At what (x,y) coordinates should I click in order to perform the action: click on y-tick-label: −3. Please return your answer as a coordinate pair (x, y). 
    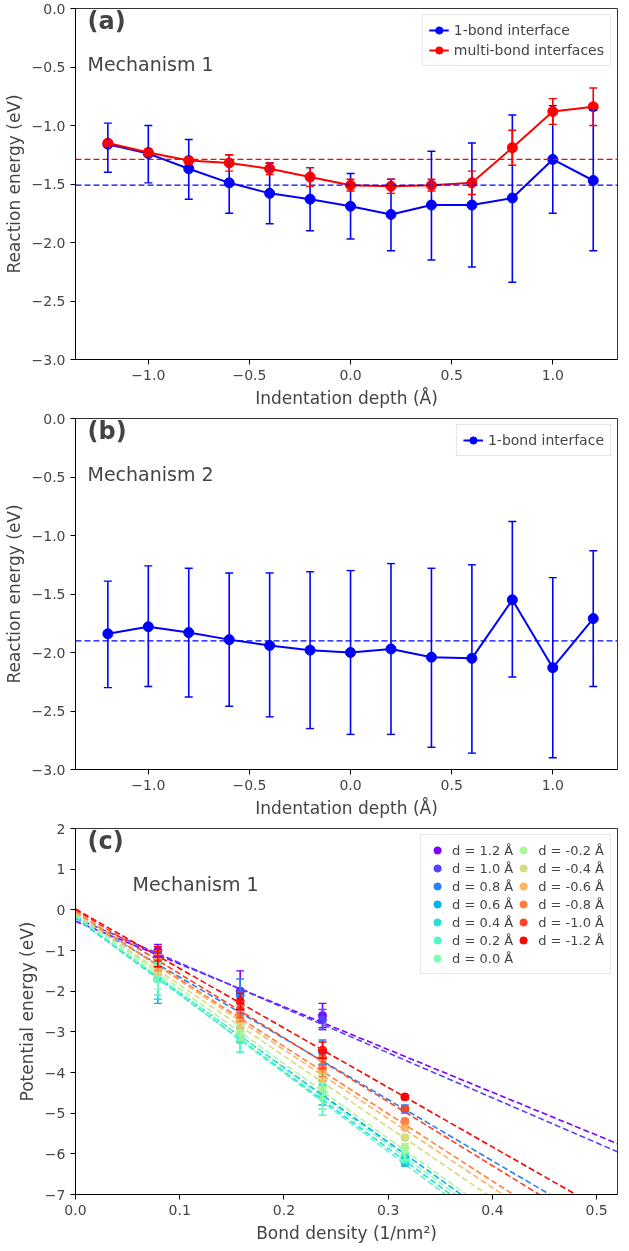
    Looking at the image, I should click on (55, 1031).